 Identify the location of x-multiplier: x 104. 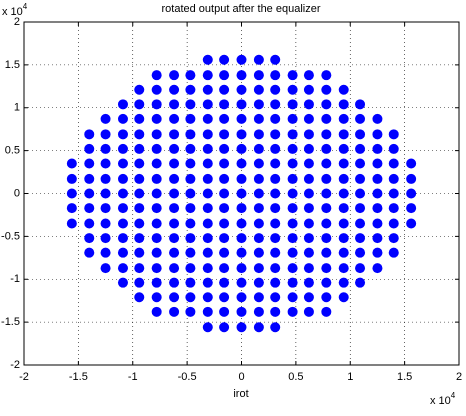
(443, 399).